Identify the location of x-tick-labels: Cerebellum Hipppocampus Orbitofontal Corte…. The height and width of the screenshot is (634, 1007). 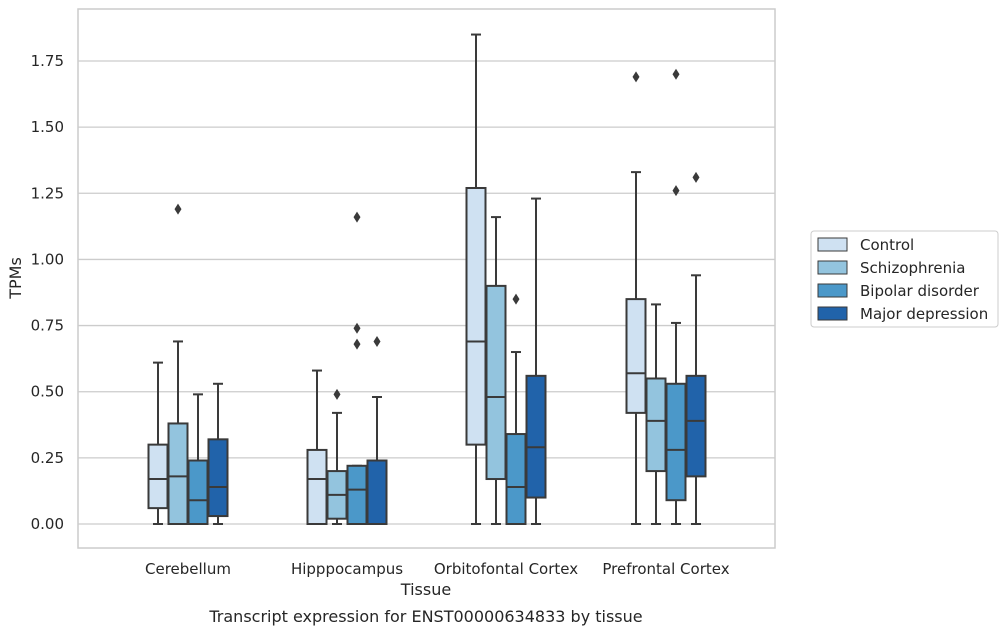
(437, 569).